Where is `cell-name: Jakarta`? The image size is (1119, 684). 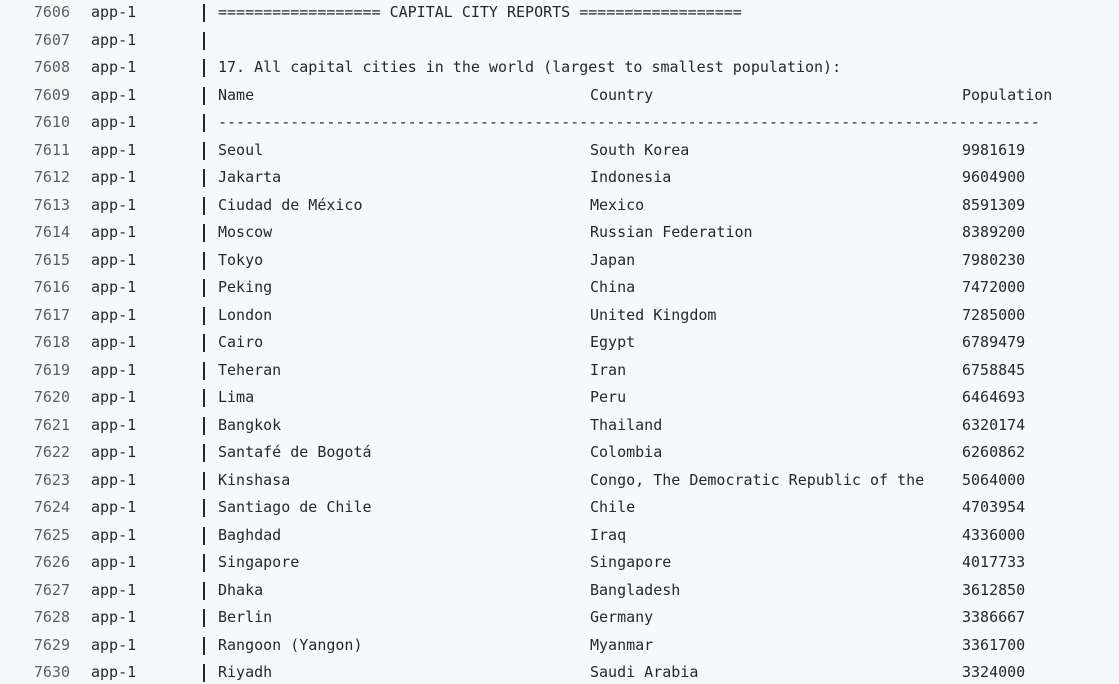
cell-name: Jakarta is located at coordinates (250, 177).